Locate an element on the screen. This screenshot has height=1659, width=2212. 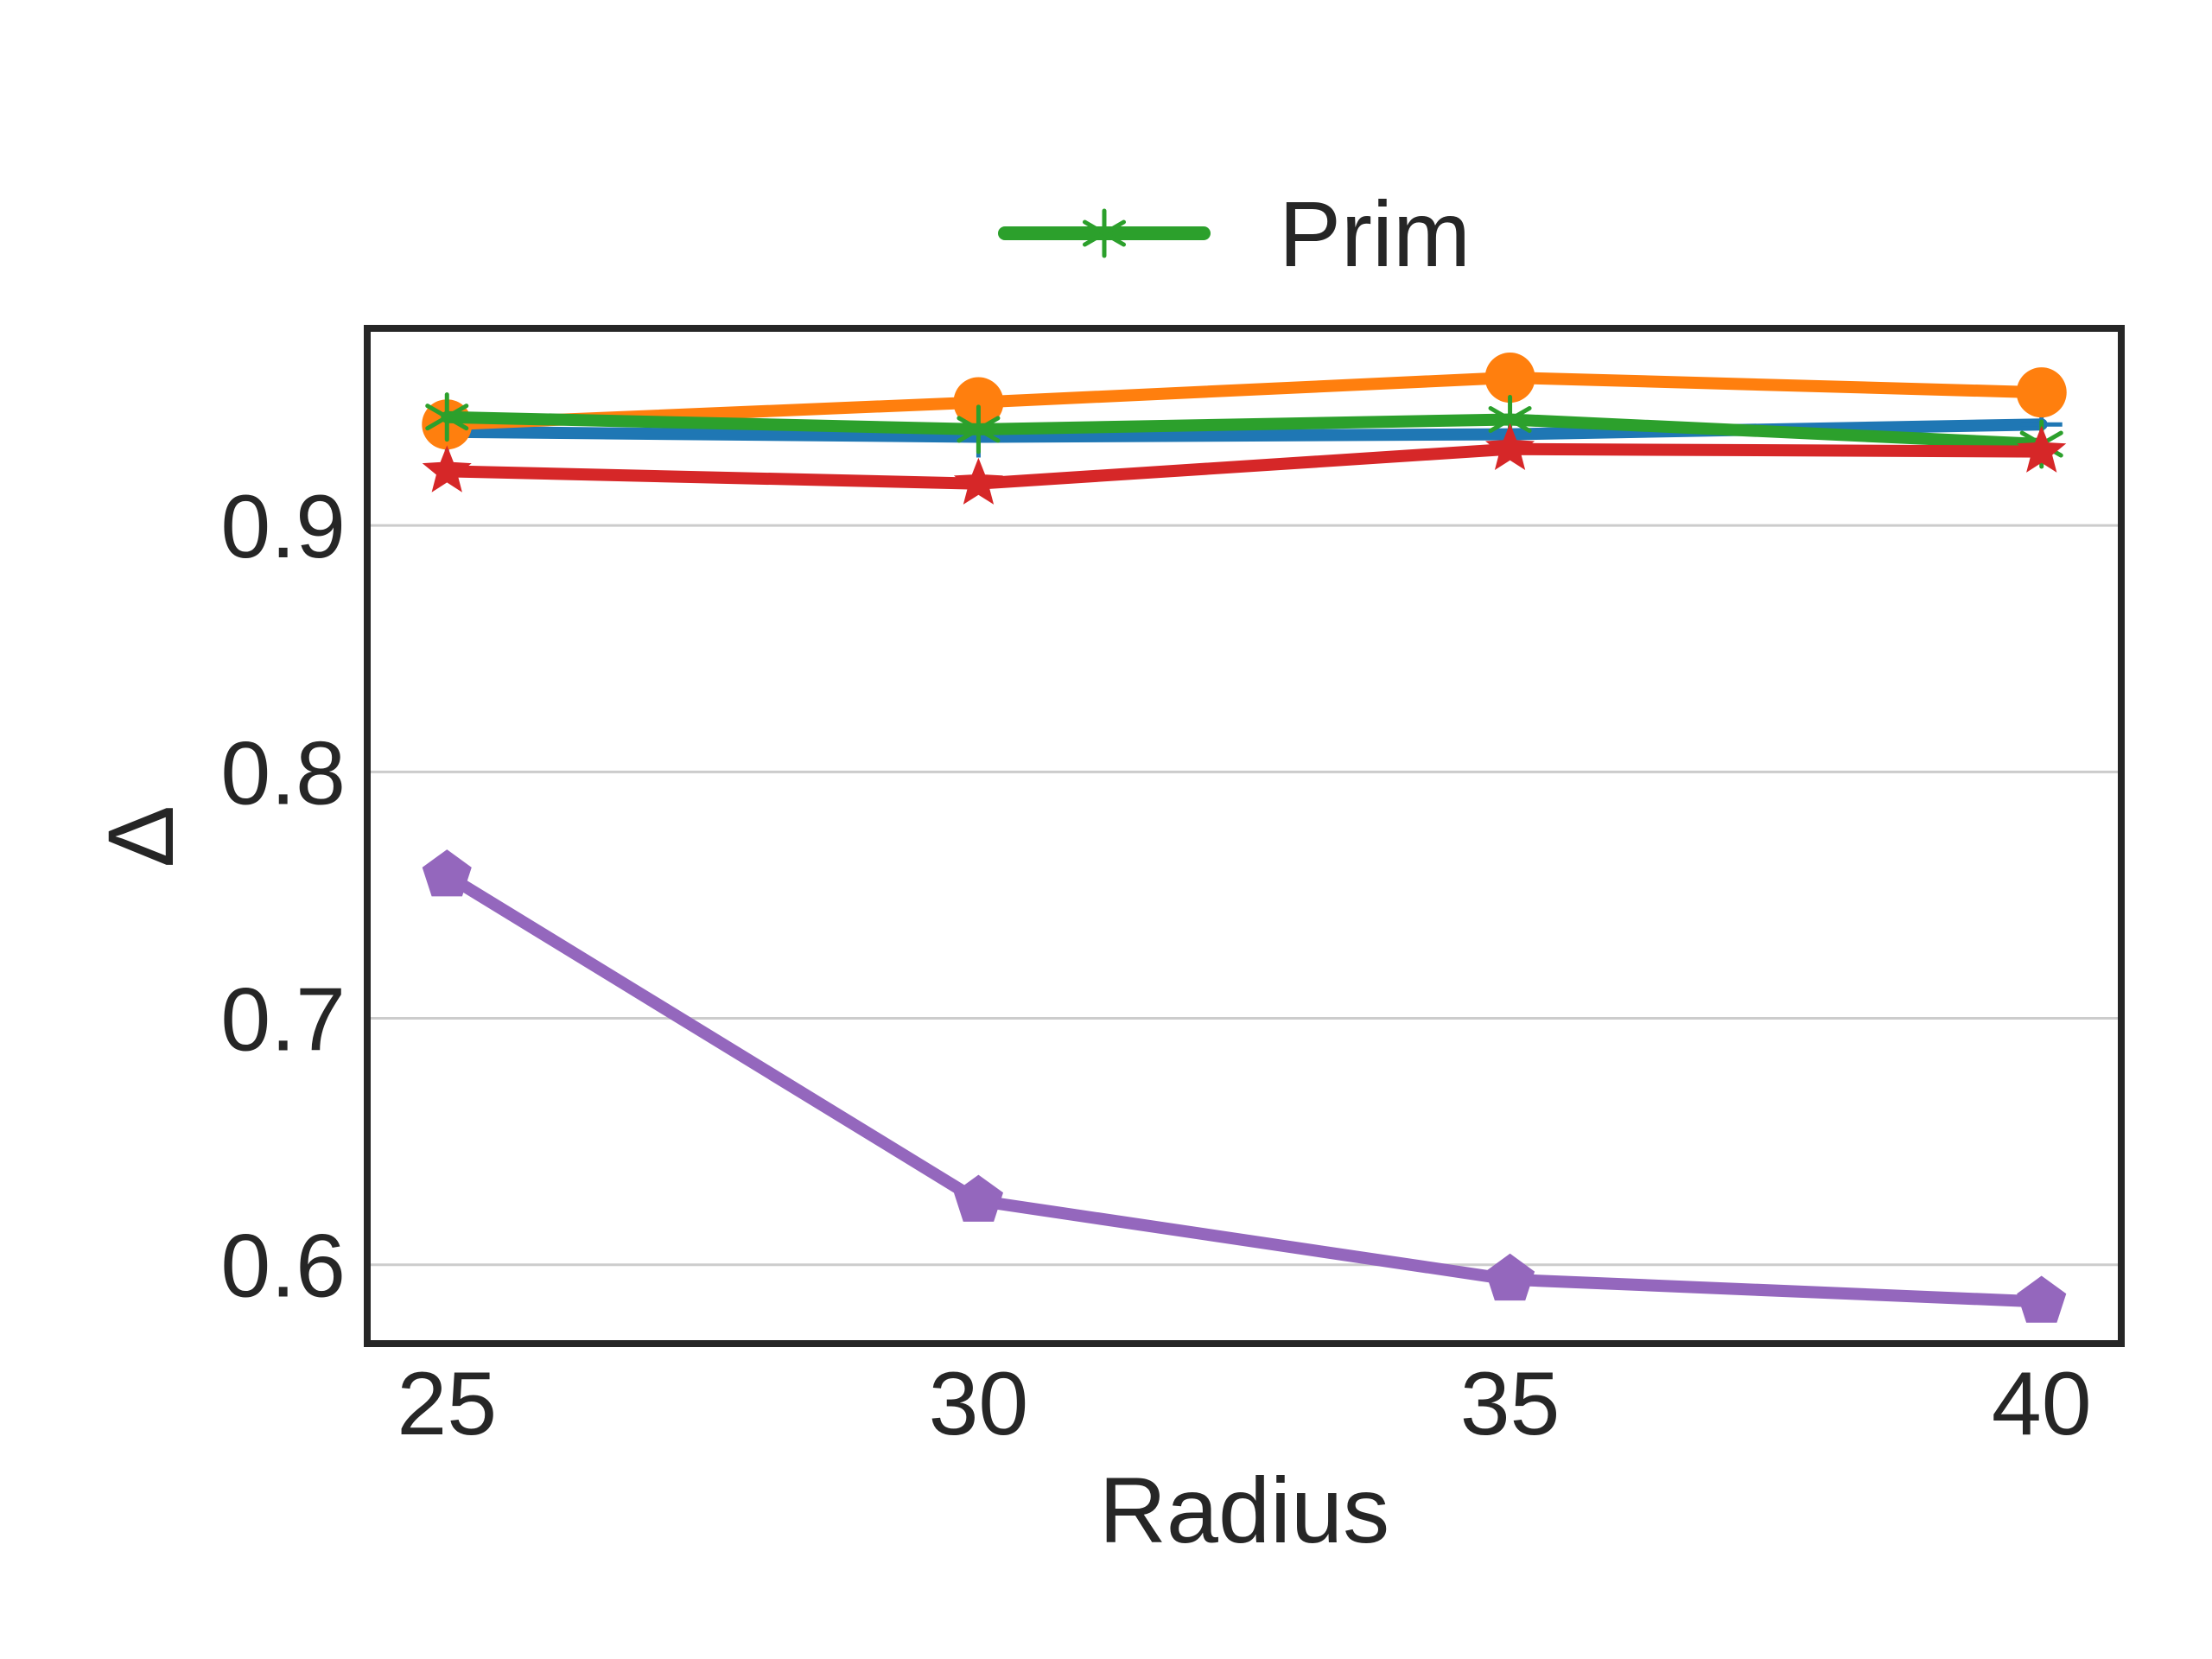
legend-marker-symbol is located at coordinates (1104, 233).